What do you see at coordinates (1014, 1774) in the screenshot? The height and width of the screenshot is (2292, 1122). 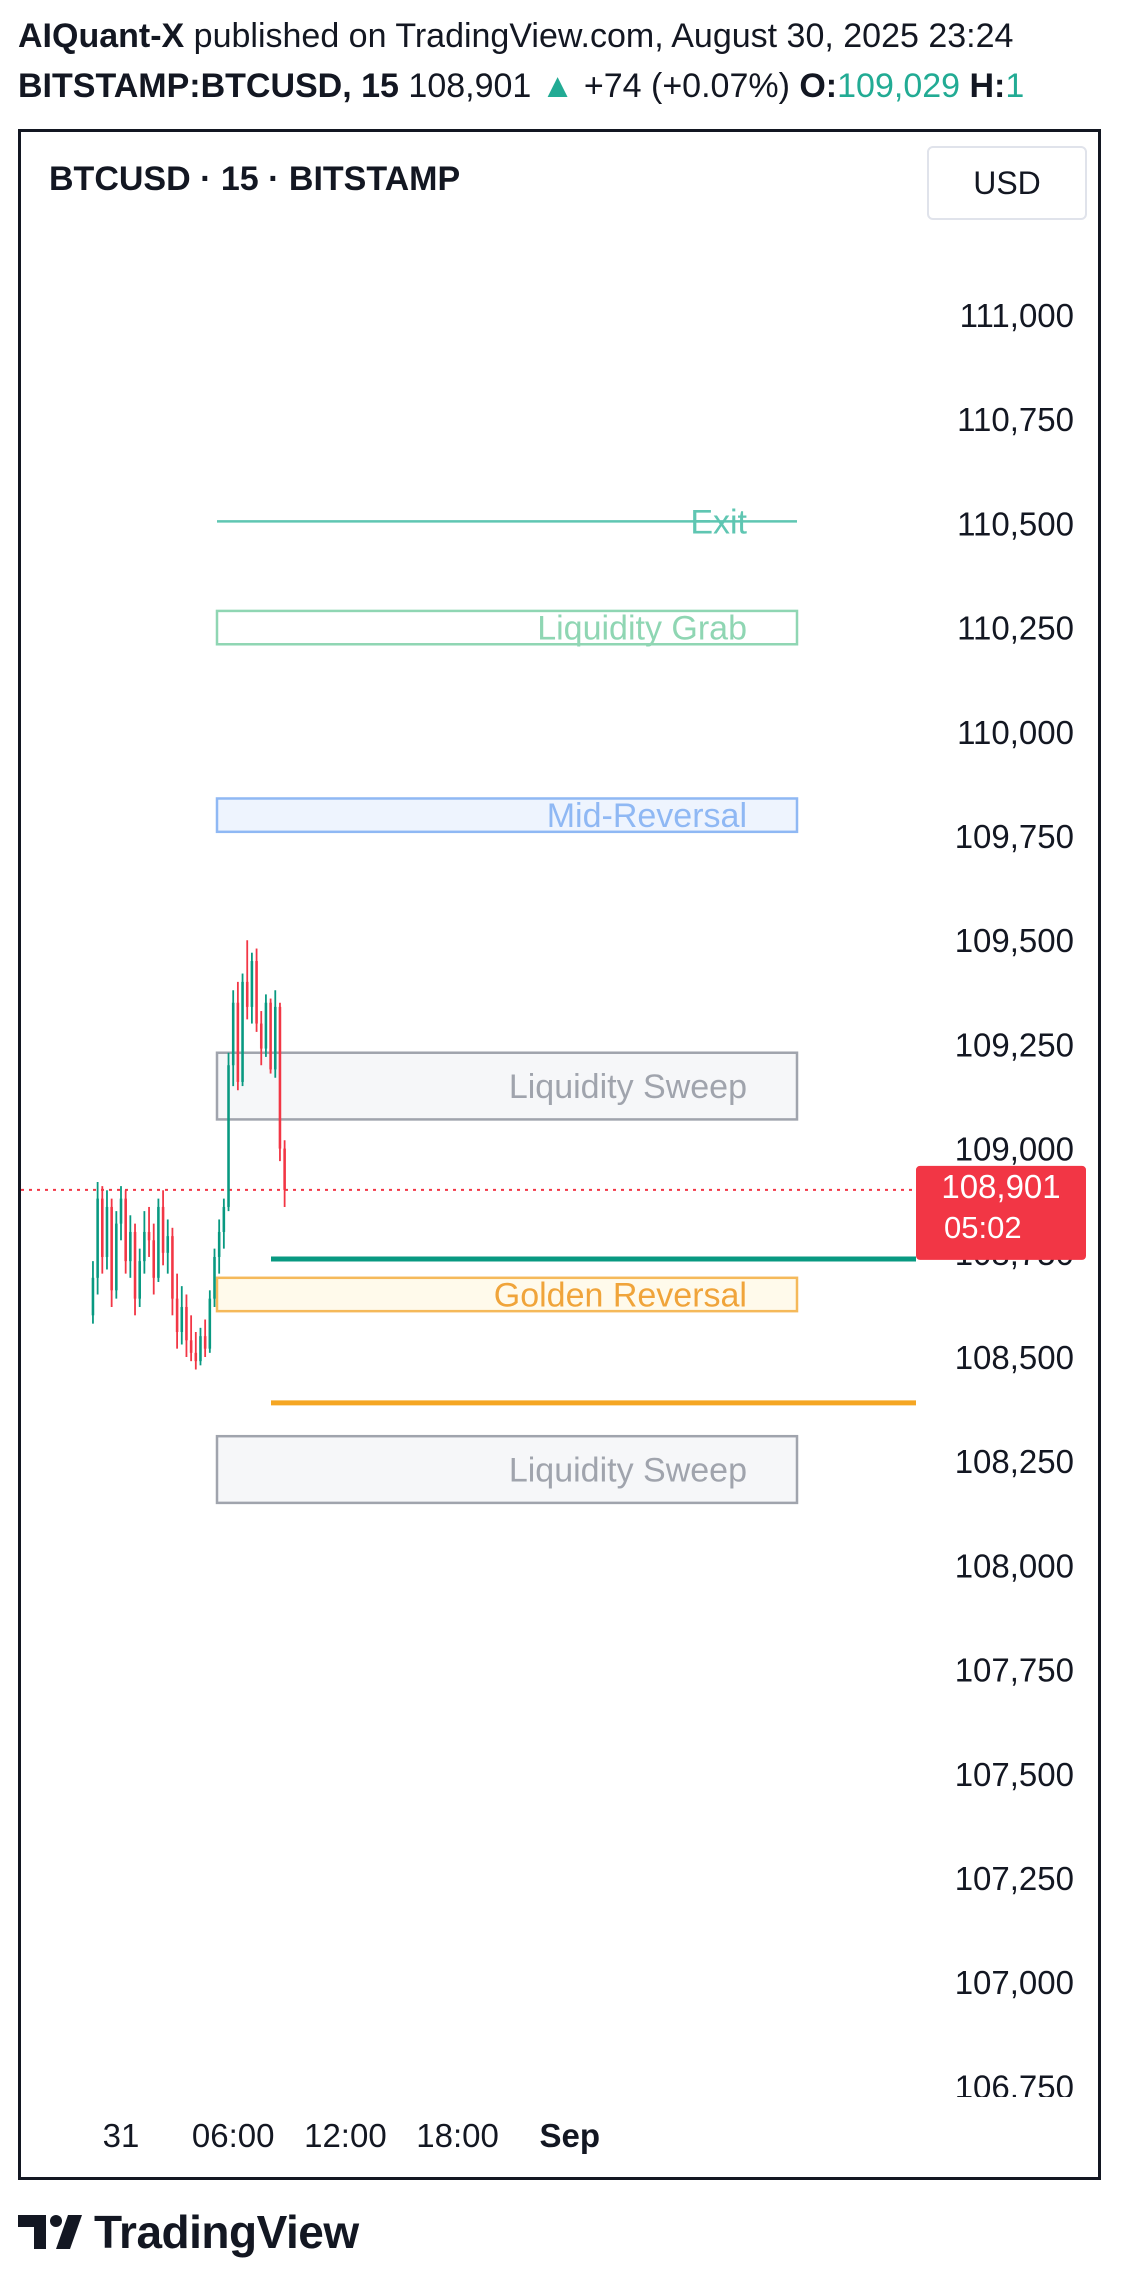 I see `y-tick-label: 107,500` at bounding box center [1014, 1774].